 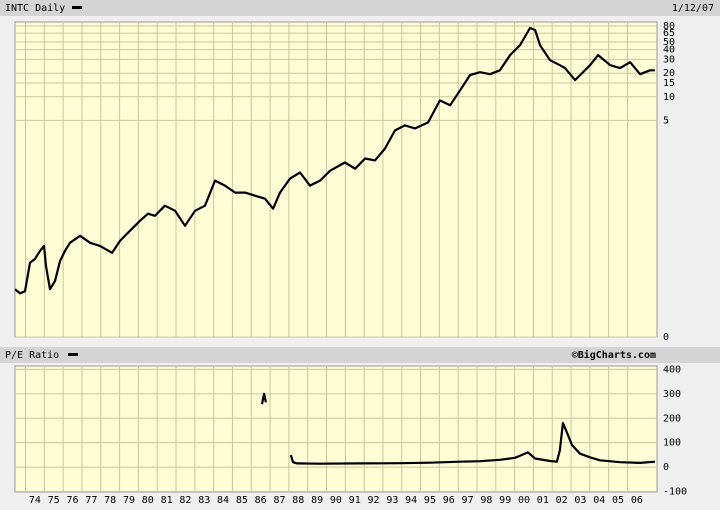 What do you see at coordinates (279, 500) in the screenshot?
I see `x-tick-label: 87` at bounding box center [279, 500].